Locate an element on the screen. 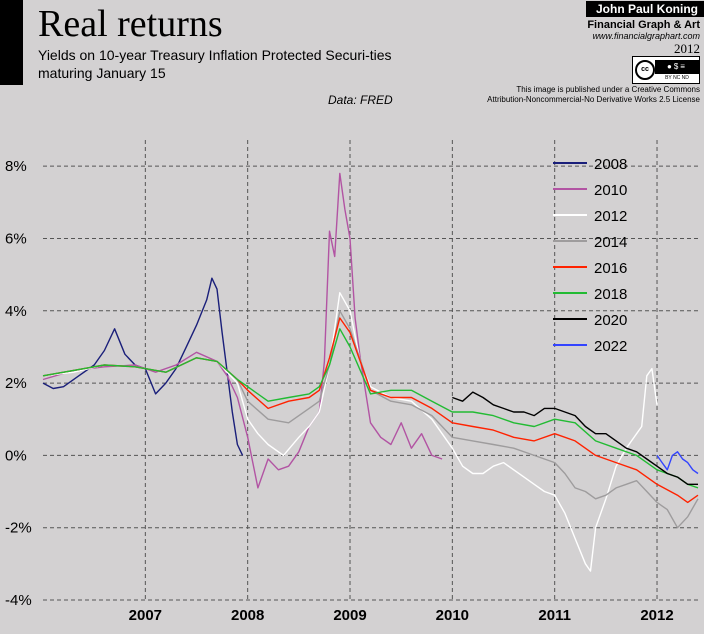 Image resolution: width=704 pixels, height=634 pixels. author-name: John Paul Koning is located at coordinates (645, 9).